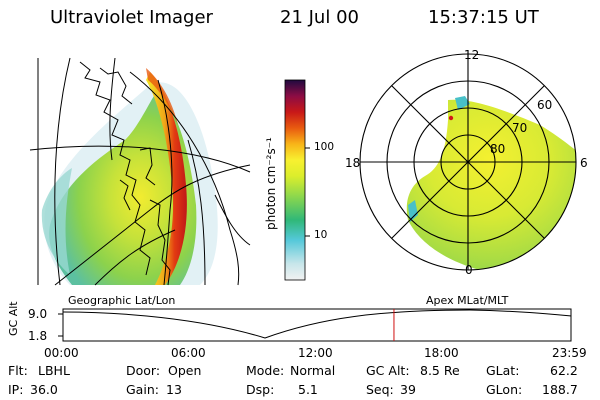 Image resolution: width=600 pixels, height=400 pixels. I want to click on door-label: Door:, so click(143, 370).